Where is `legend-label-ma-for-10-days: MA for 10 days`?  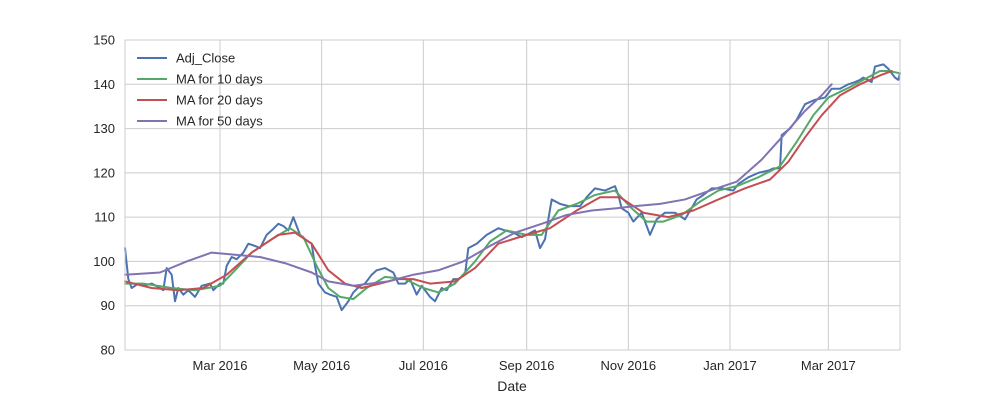
legend-label-ma-for-10-days: MA for 10 days is located at coordinates (219, 79).